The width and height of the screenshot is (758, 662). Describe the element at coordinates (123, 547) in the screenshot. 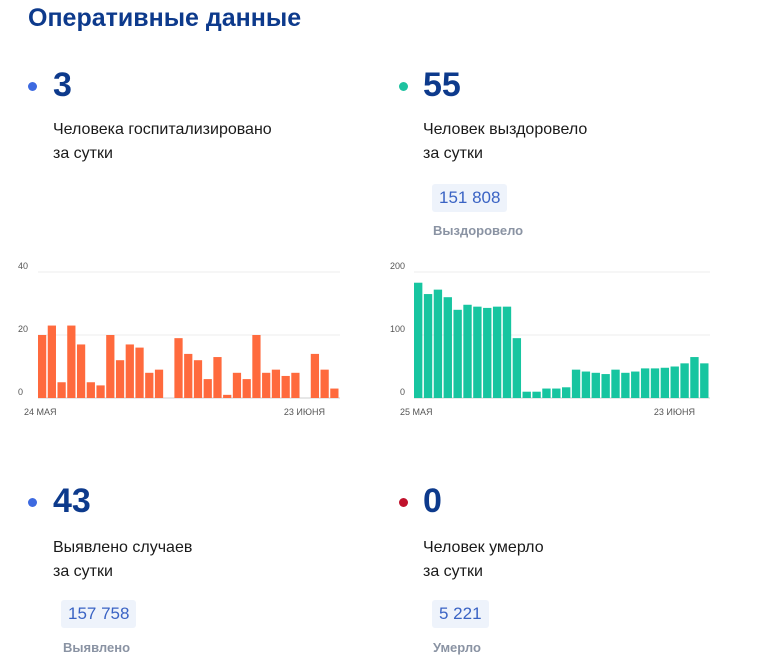

I see `stat-description-line1: Выявлено случаев` at that location.